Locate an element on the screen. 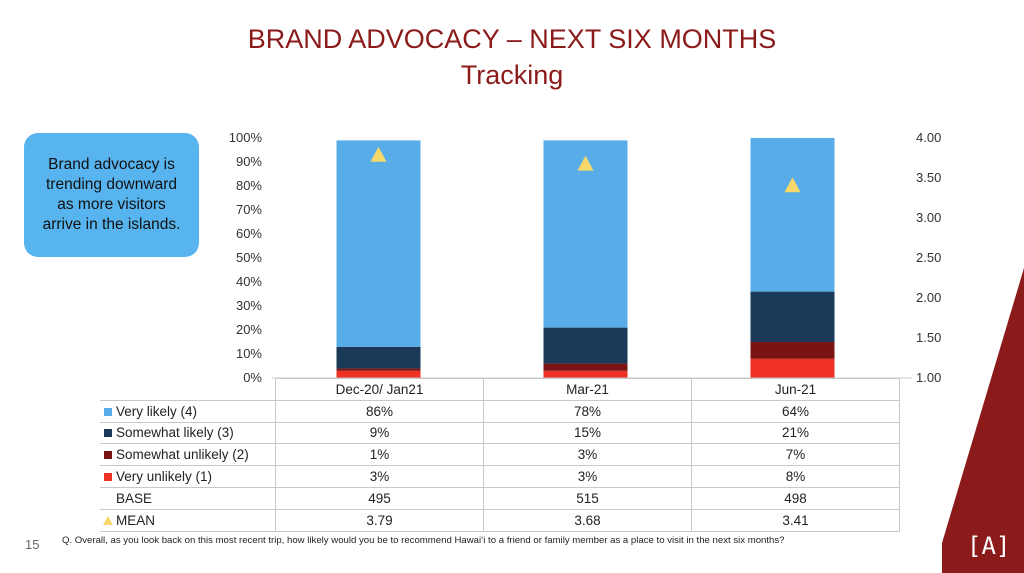 This screenshot has height=573, width=1024. legend-label: Somewhat likely (3) is located at coordinates (175, 433).